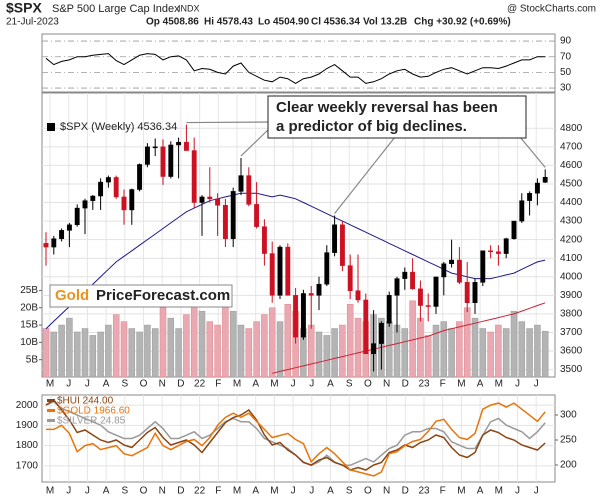  Describe the element at coordinates (571, 258) in the screenshot. I see `y-tick-label: 4100` at that location.